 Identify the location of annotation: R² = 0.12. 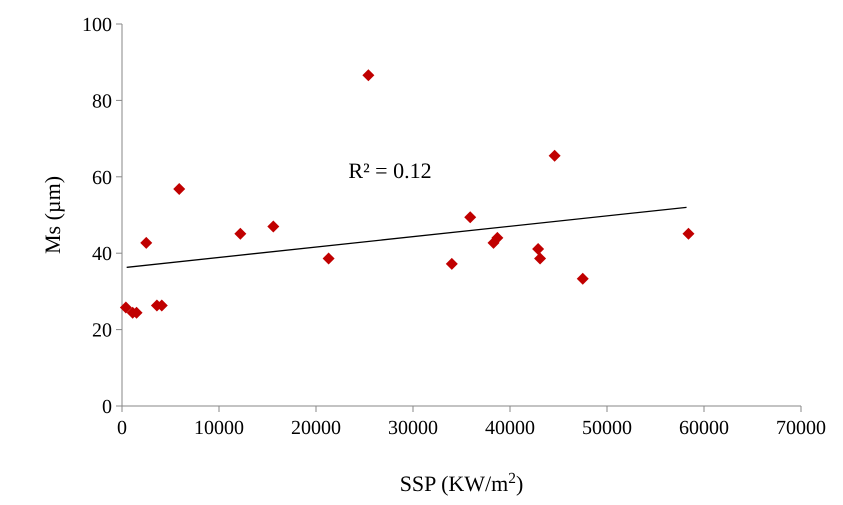
(390, 170).